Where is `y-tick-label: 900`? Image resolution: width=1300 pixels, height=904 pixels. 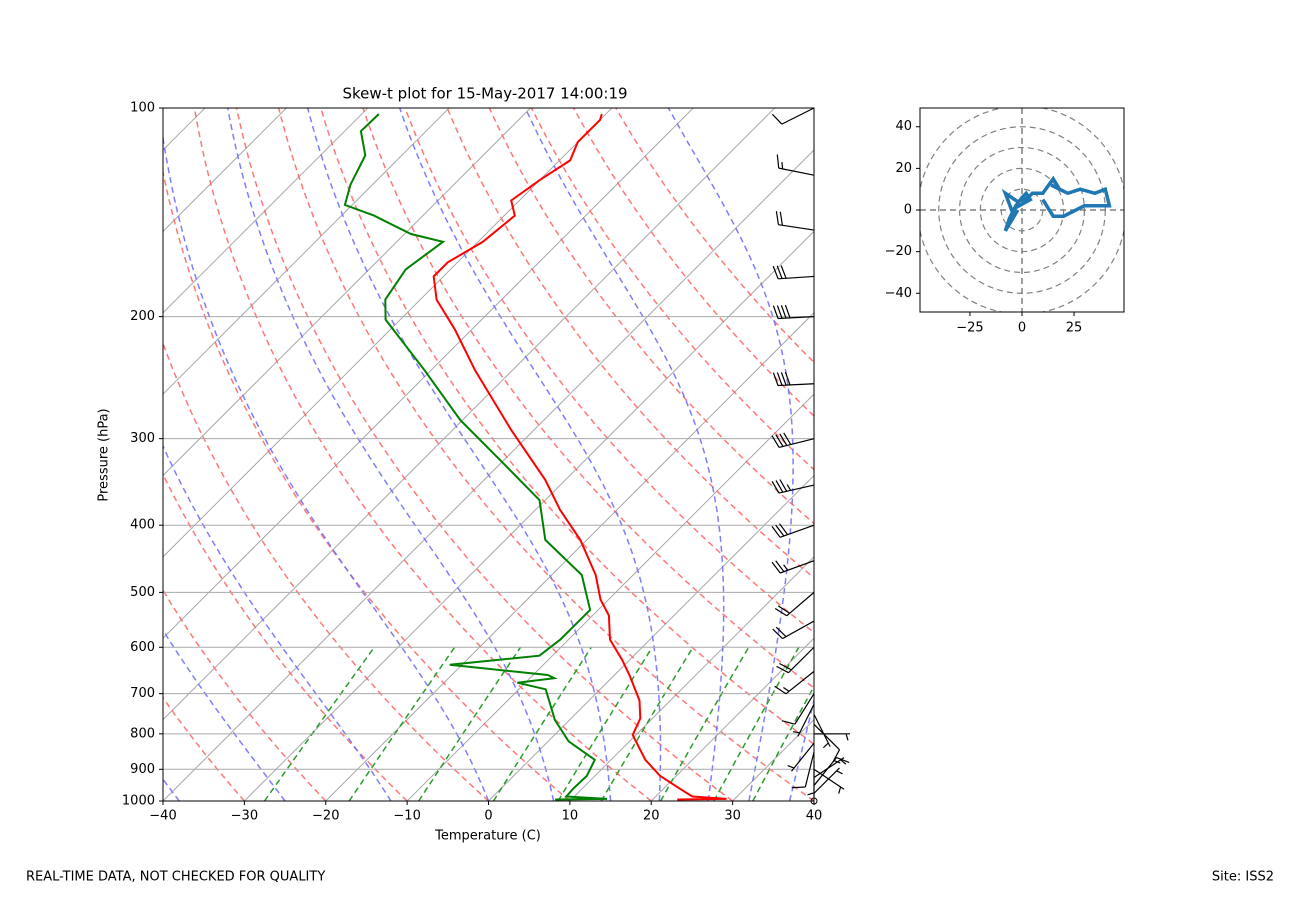 y-tick-label: 900 is located at coordinates (142, 769).